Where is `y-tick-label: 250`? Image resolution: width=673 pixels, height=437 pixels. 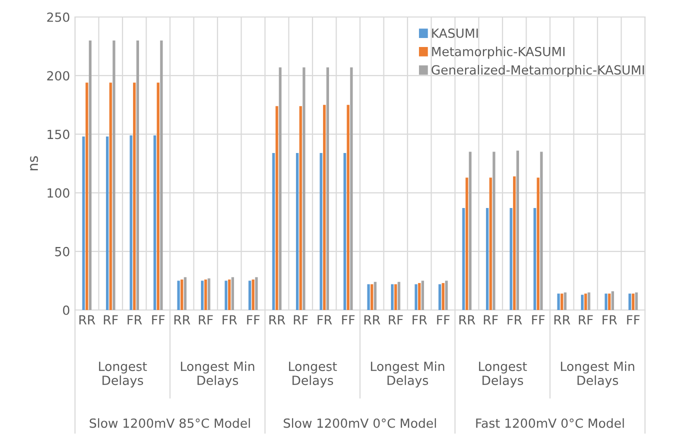 y-tick-label: 250 is located at coordinates (58, 17).